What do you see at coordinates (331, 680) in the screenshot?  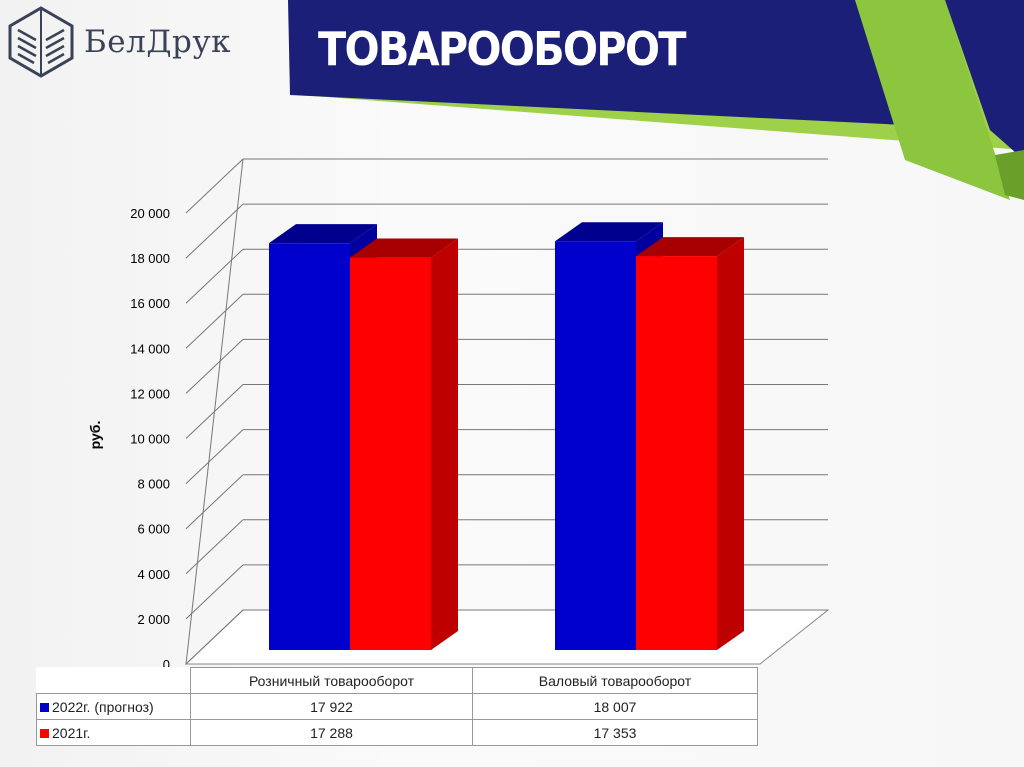 I see `category-label: Розничный товарооборот` at bounding box center [331, 680].